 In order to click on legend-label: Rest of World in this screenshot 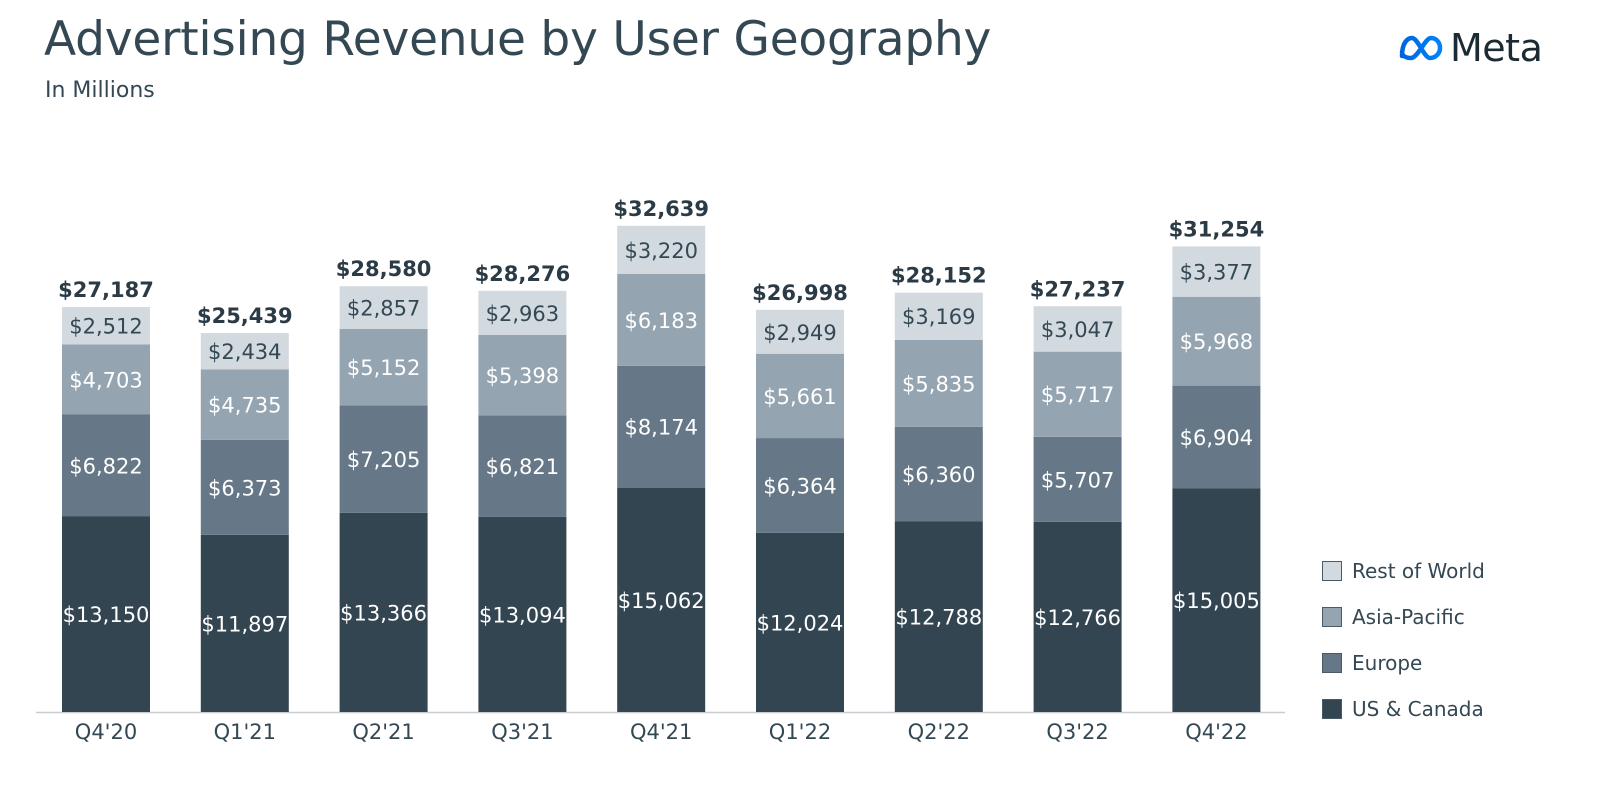, I will do `click(1418, 571)`.